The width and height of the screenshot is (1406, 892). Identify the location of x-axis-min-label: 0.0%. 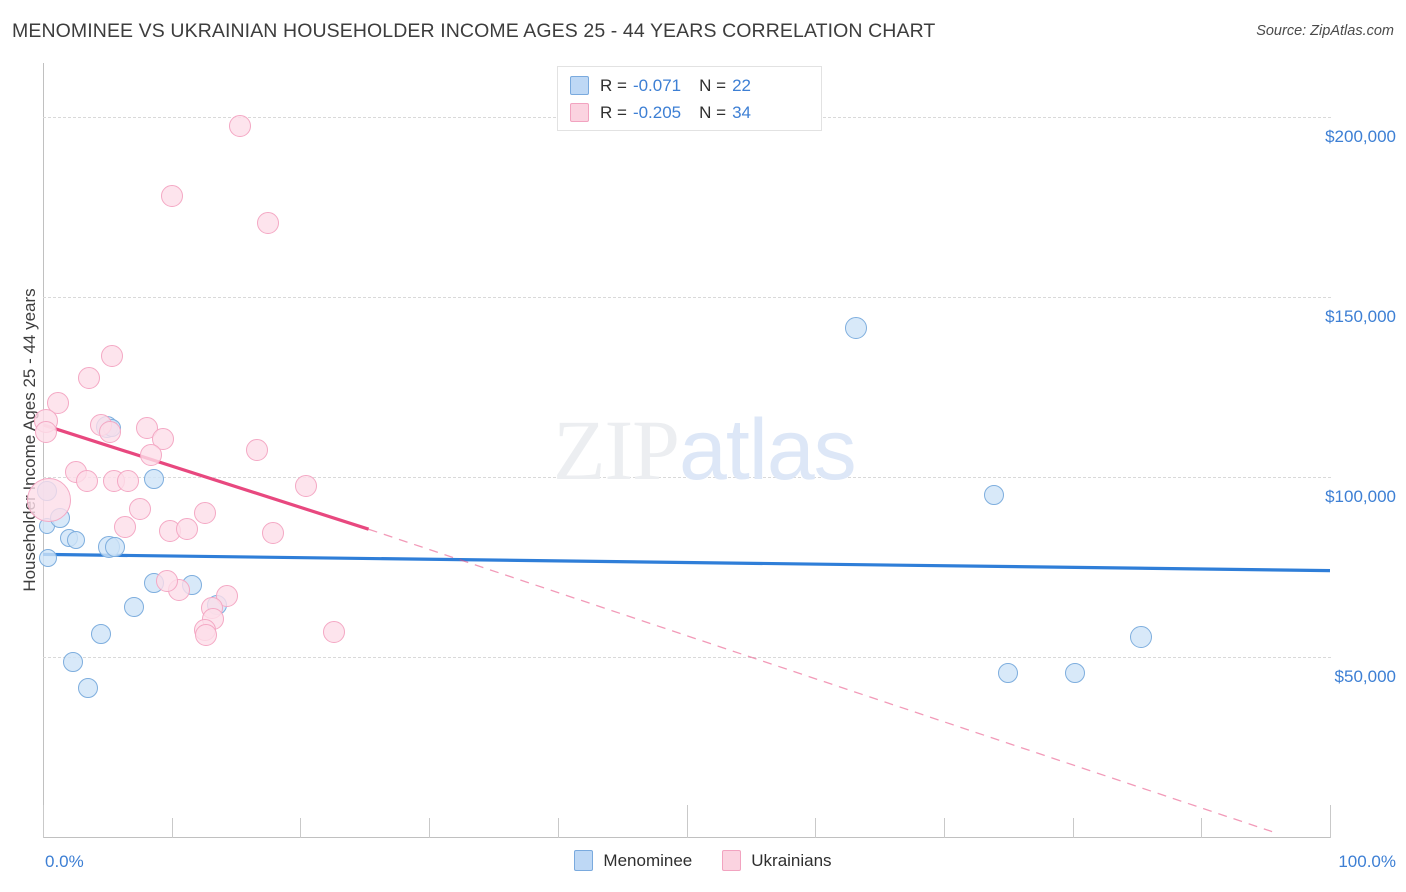
(64, 861).